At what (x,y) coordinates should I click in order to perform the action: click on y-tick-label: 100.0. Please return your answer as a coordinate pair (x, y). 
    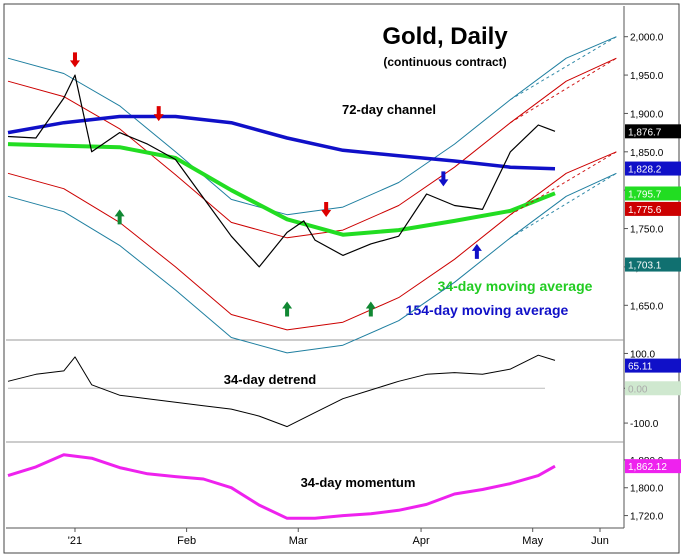
    Looking at the image, I should click on (642, 354).